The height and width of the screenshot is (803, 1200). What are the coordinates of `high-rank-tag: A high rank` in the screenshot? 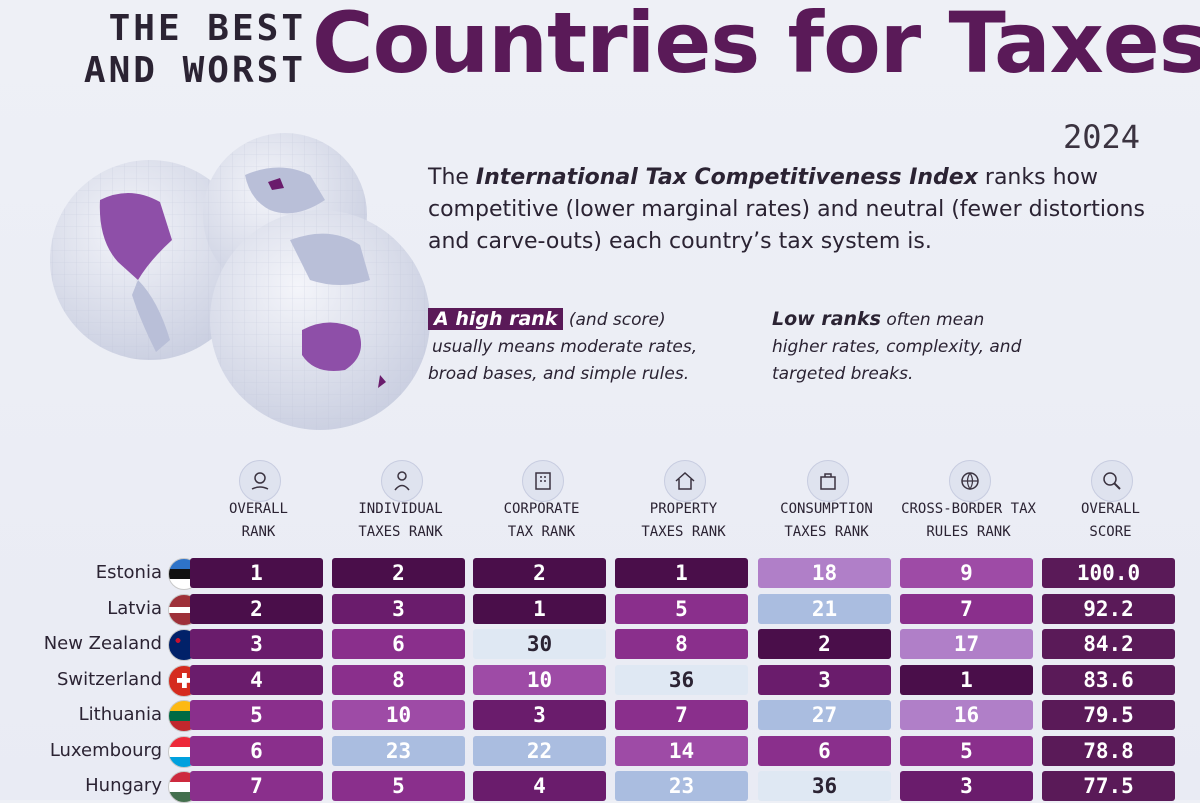 It's located at (496, 319).